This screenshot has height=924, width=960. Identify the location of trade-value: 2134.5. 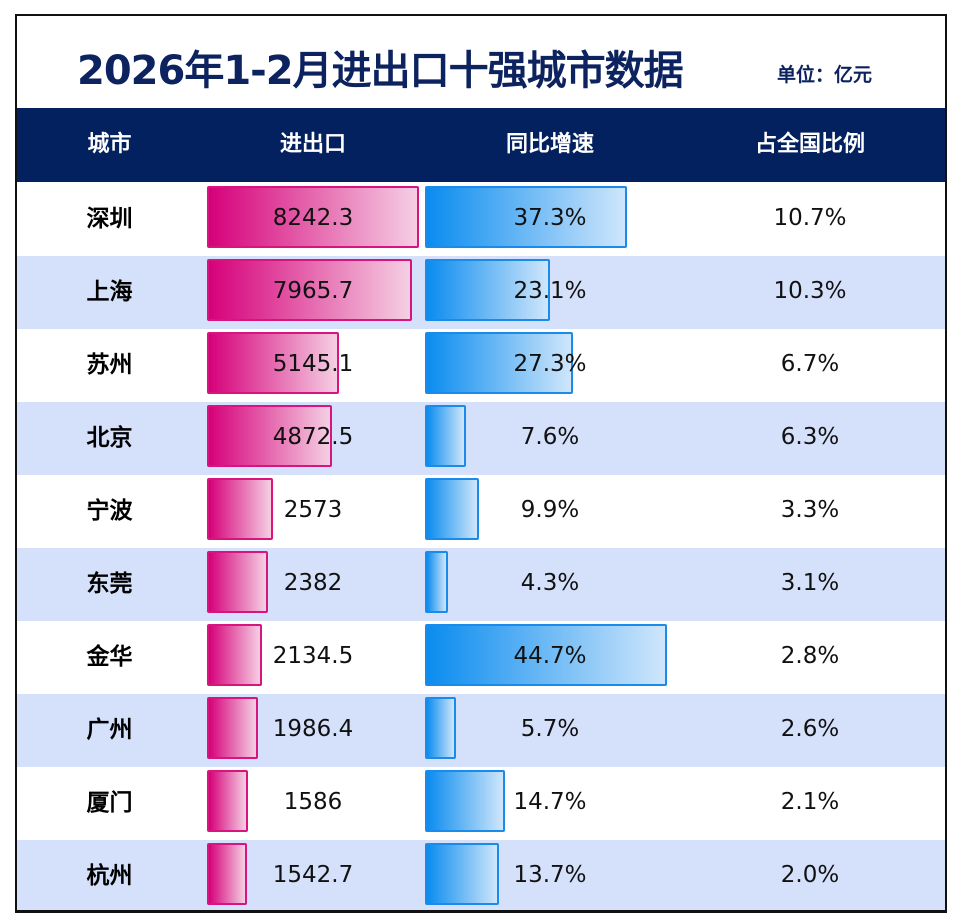
(313, 656).